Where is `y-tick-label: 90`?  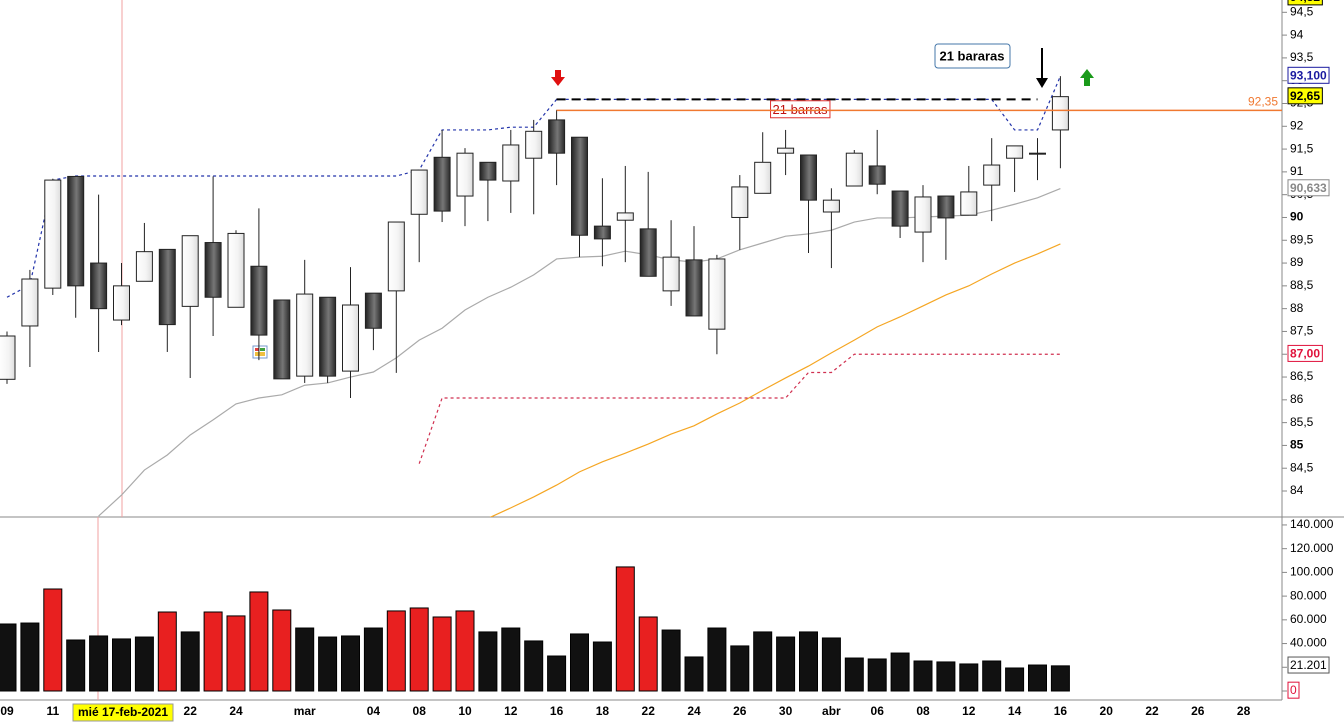
y-tick-label: 90 is located at coordinates (1297, 217).